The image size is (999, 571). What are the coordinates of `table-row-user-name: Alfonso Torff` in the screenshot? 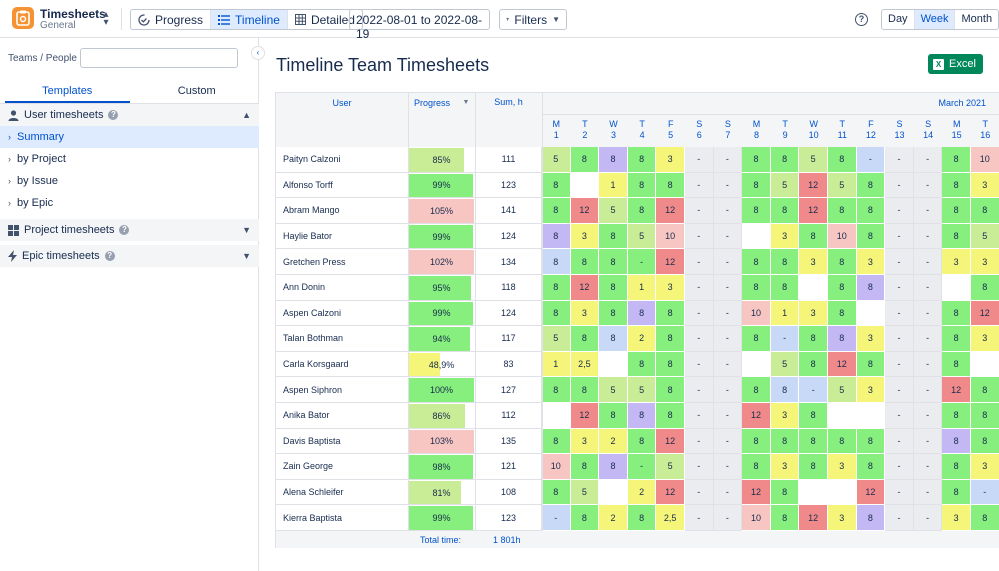 It's located at (342, 186).